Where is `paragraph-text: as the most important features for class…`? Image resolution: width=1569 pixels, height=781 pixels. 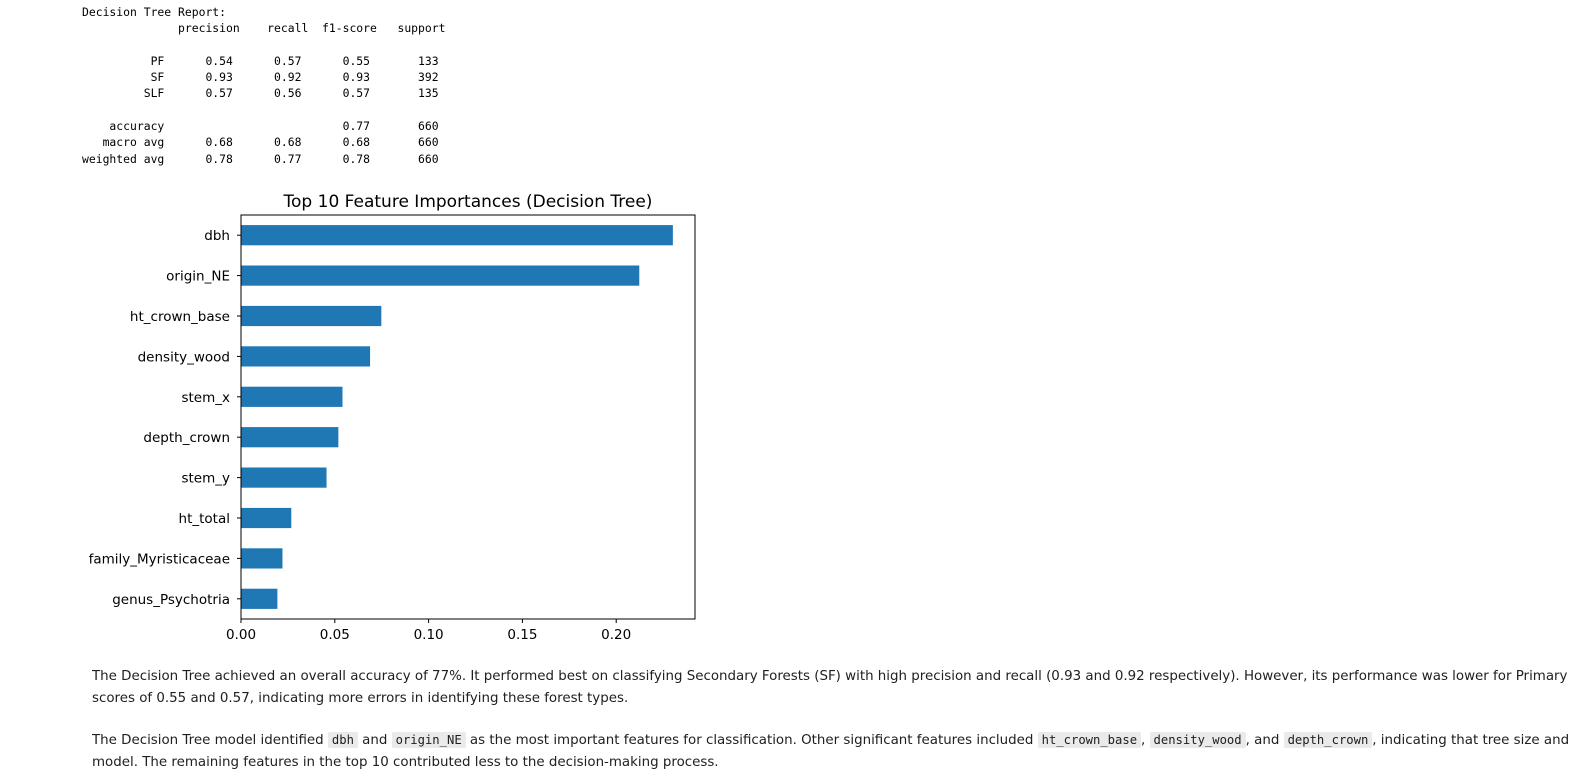 paragraph-text: as the most important features for class… is located at coordinates (751, 740).